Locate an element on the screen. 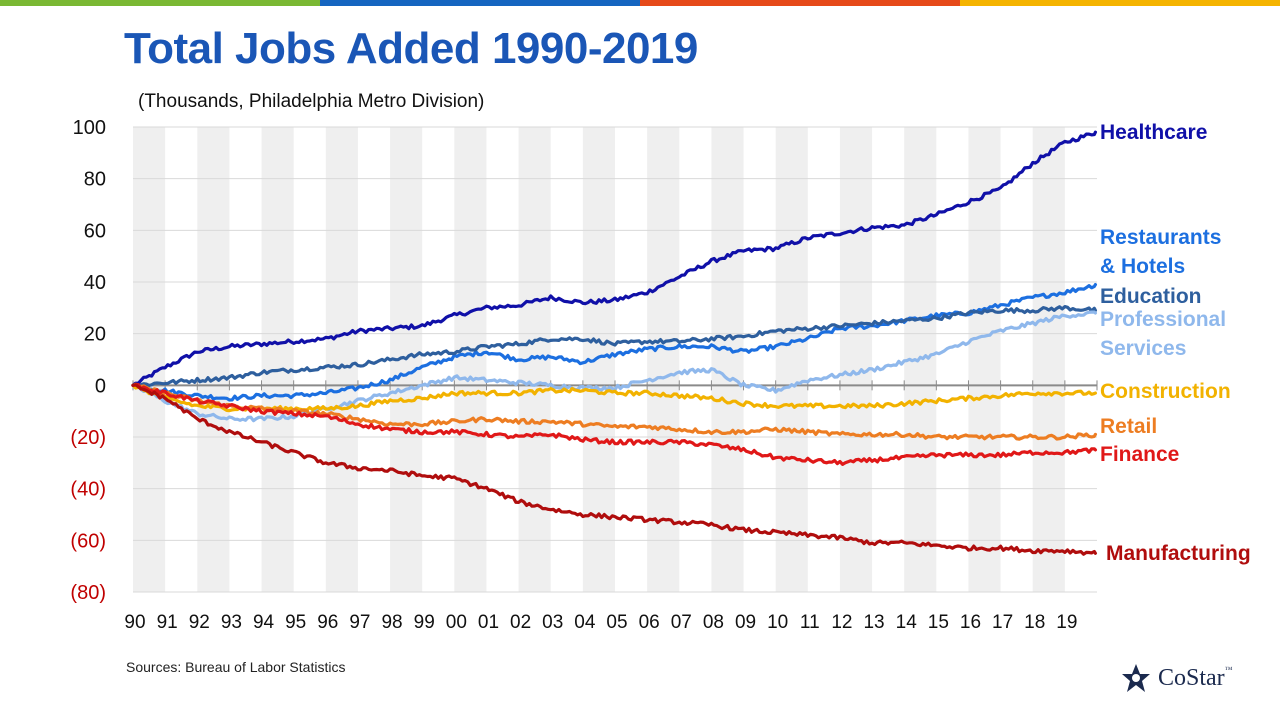  x-tick-label: 14 is located at coordinates (907, 622).